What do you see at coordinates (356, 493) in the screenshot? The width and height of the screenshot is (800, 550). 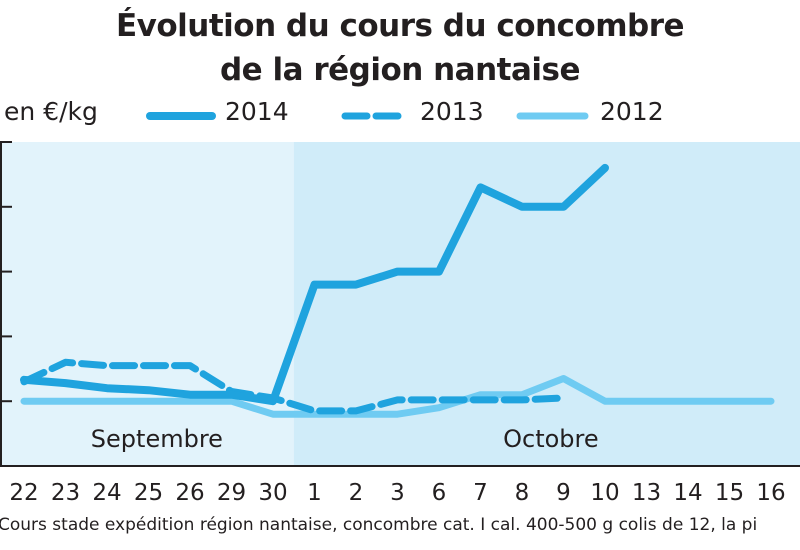 I see `x-tick-label: 2` at bounding box center [356, 493].